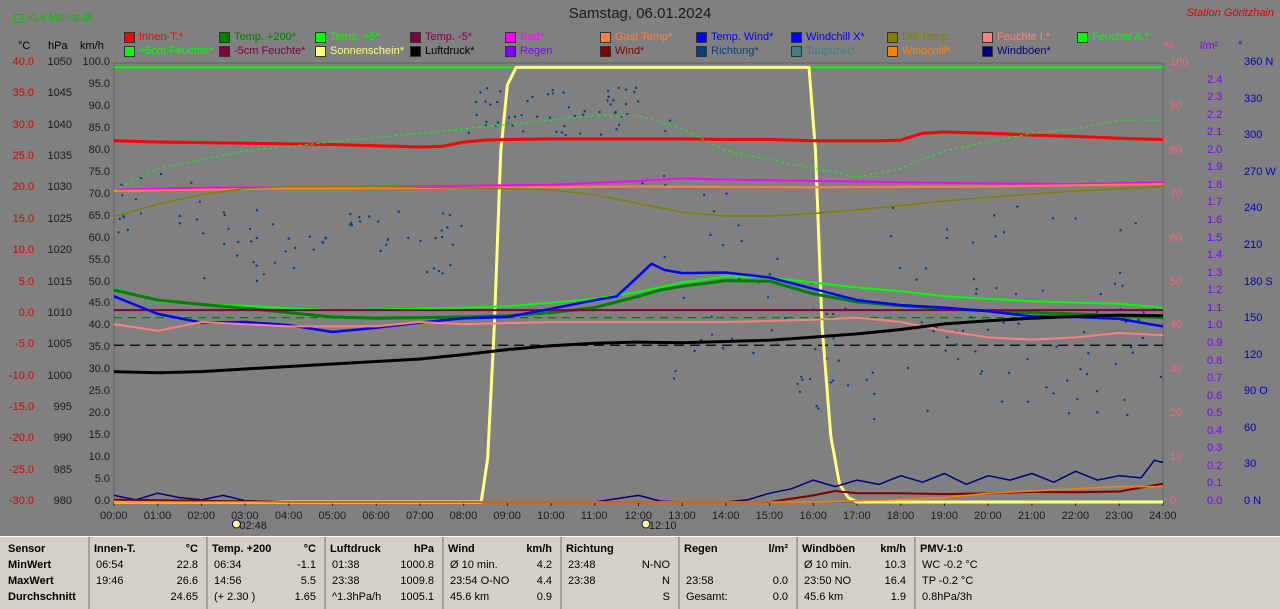  I want to click on y-tick-kmh: 85.0, so click(99, 127).